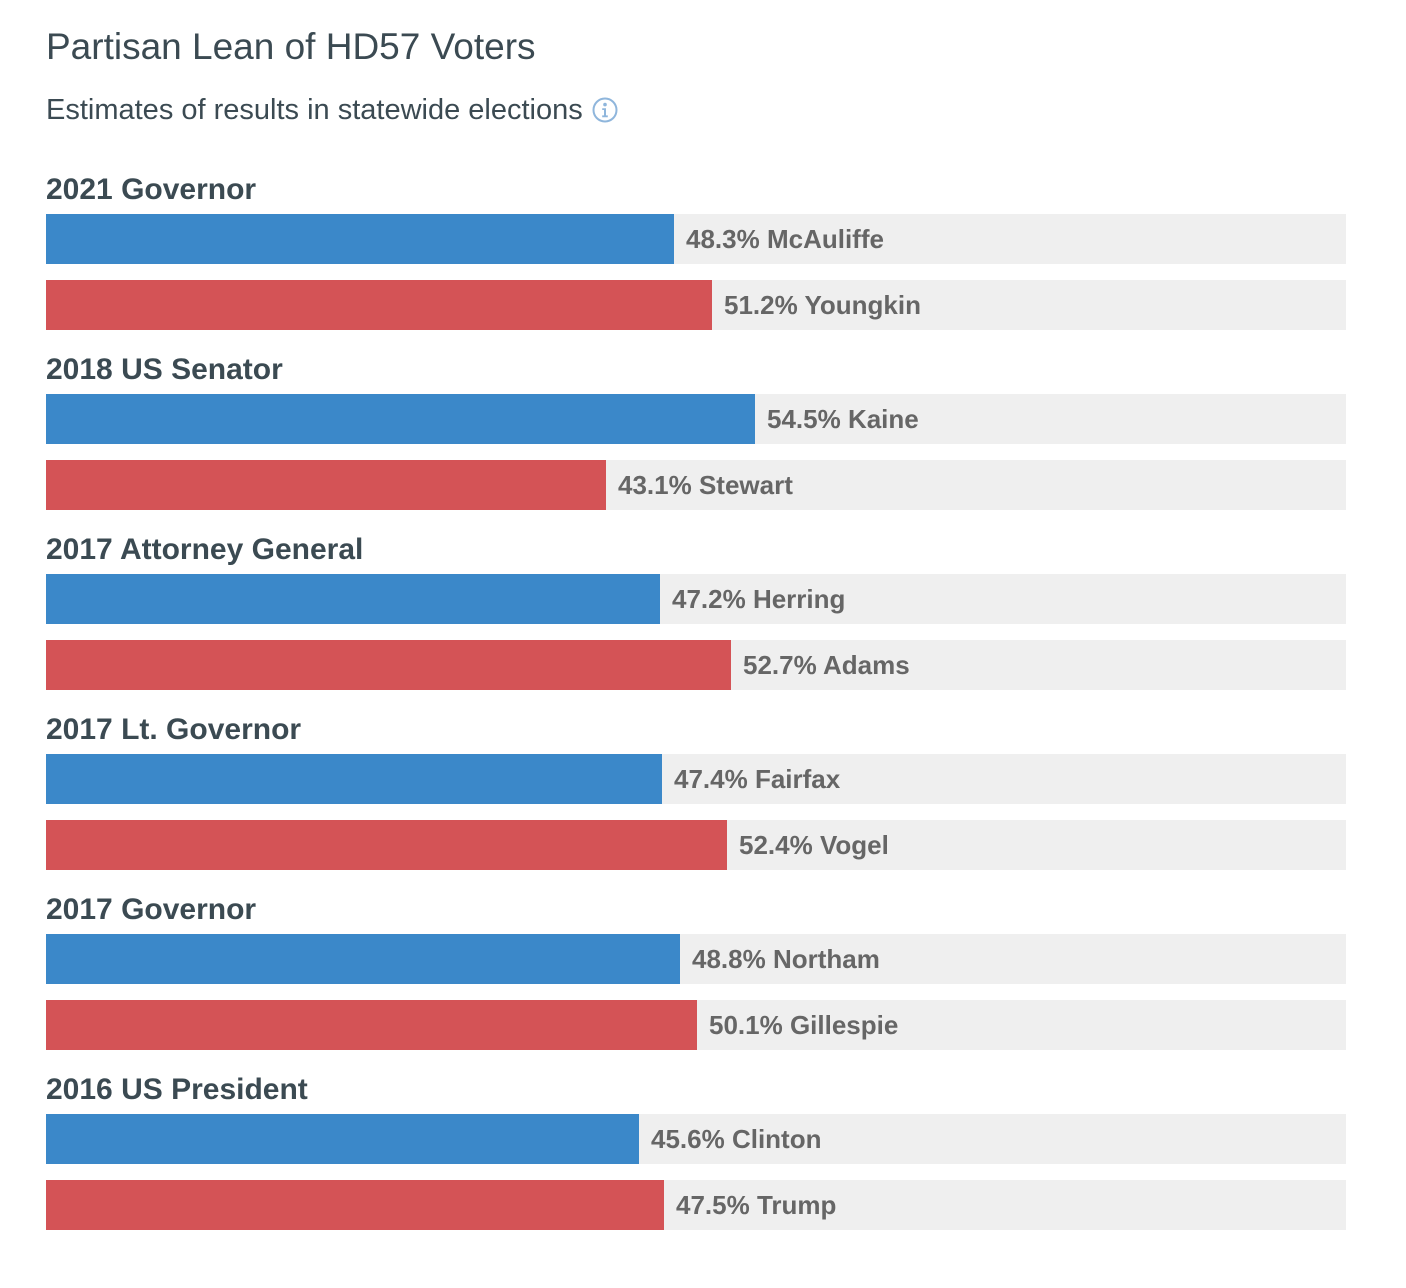  What do you see at coordinates (814, 845) in the screenshot?
I see `bar-value-label: 52.4% Vogel` at bounding box center [814, 845].